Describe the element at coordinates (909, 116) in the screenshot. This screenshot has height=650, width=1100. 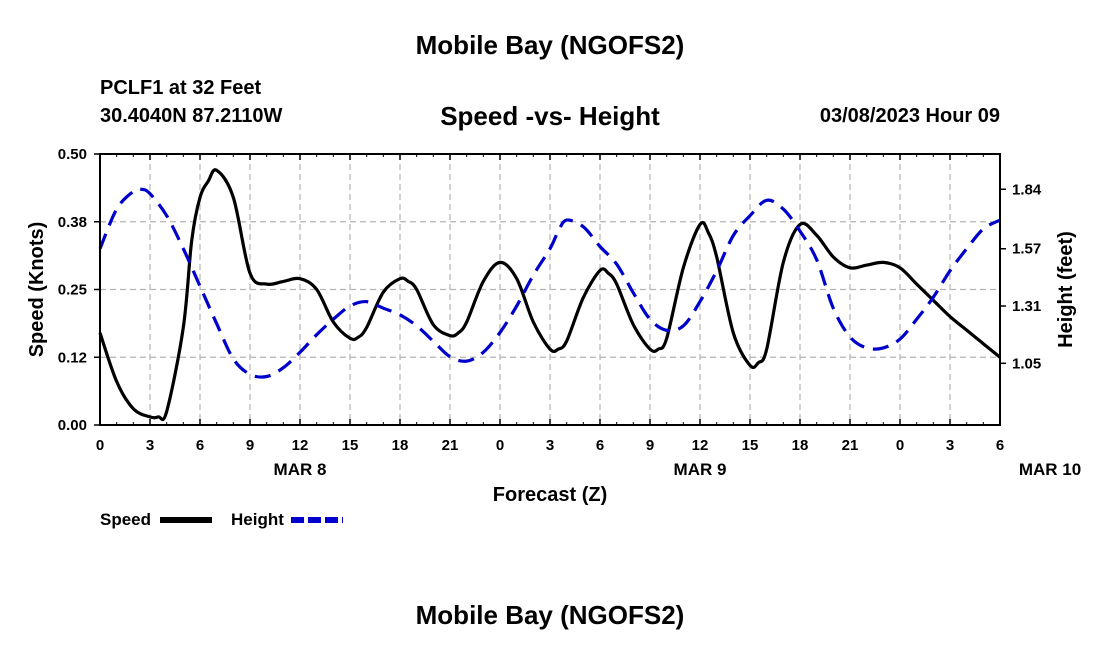
I see `chart-datetime: 03/08/2023 Hour 09` at that location.